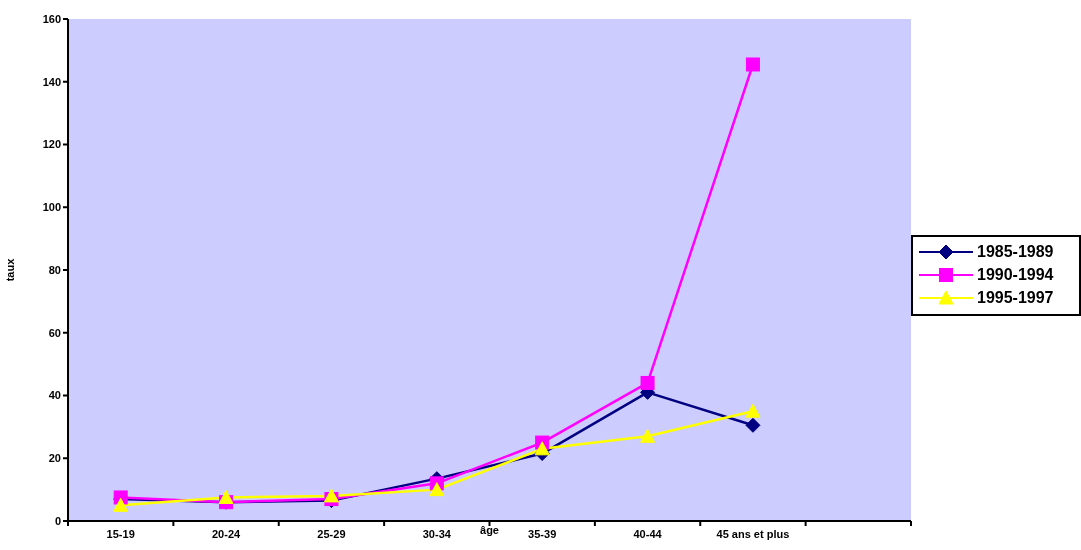  Describe the element at coordinates (1015, 252) in the screenshot. I see `legend-label: 1985-1989` at that location.